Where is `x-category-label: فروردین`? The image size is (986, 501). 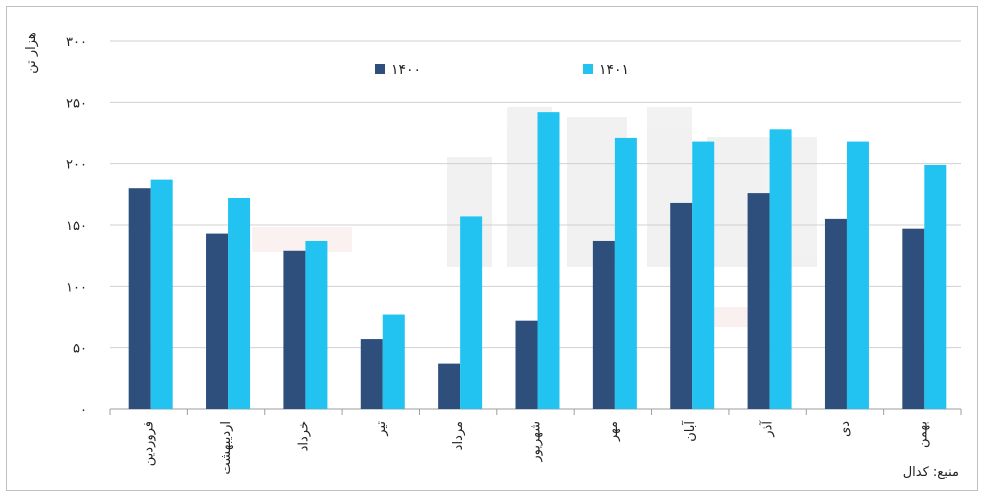
x-category-label: فروردین is located at coordinates (149, 443).